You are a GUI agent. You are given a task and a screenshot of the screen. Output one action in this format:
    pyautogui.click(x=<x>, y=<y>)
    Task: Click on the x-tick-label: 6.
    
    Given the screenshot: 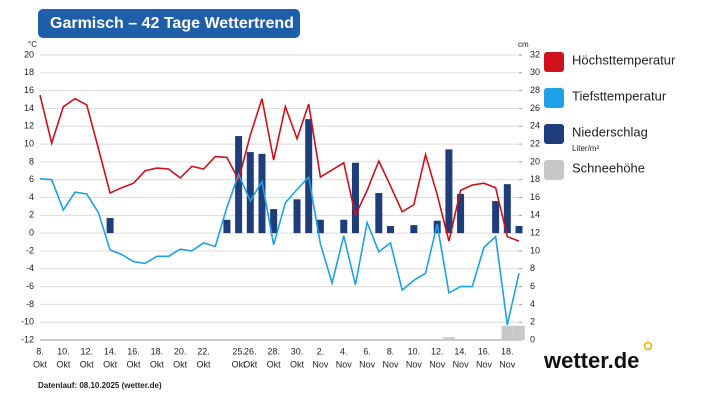 What is the action you would take?
    pyautogui.click(x=367, y=351)
    